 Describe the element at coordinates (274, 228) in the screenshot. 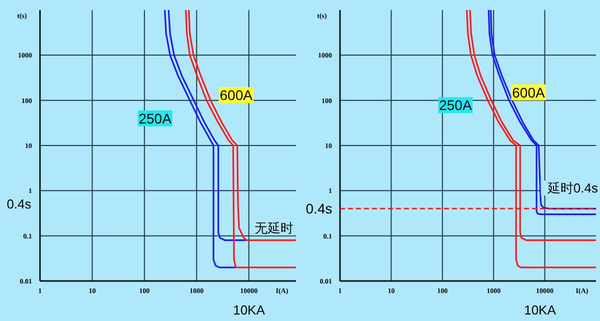

I see `annotation: 无延时` at that location.